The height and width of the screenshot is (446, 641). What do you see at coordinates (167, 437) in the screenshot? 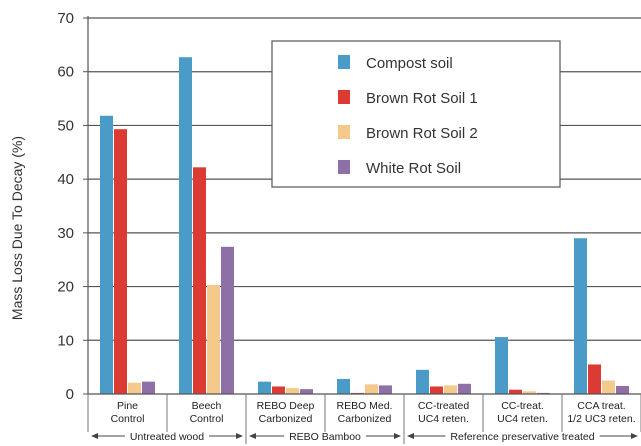
I see `group-label: Untreated wood` at bounding box center [167, 437].